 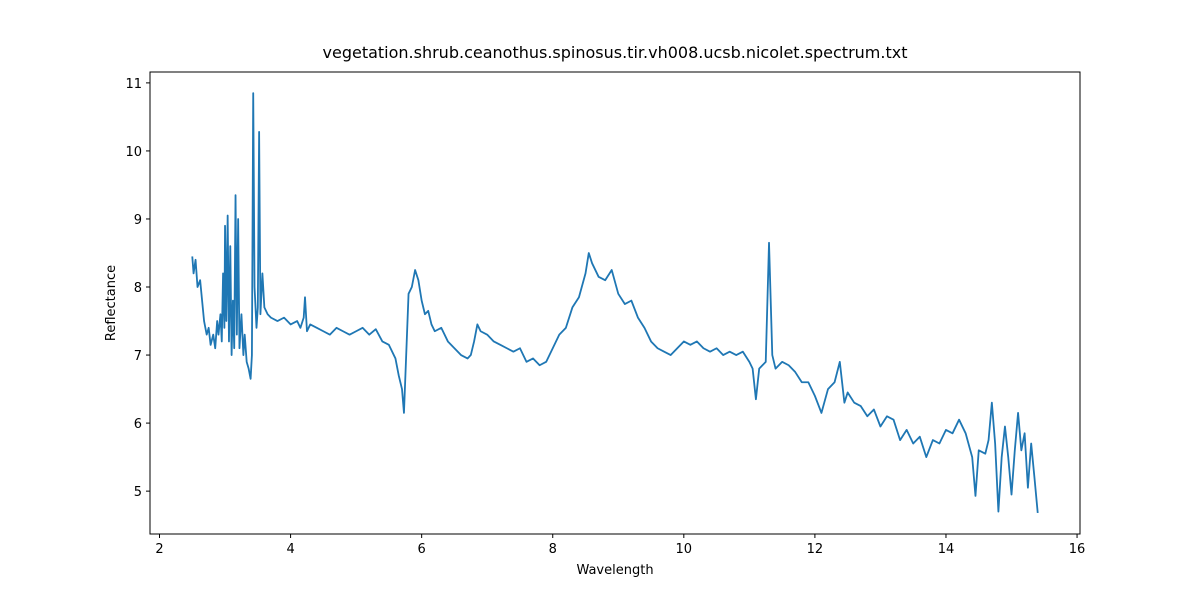 I want to click on x-axis-label: Wavelength, so click(x=614, y=570).